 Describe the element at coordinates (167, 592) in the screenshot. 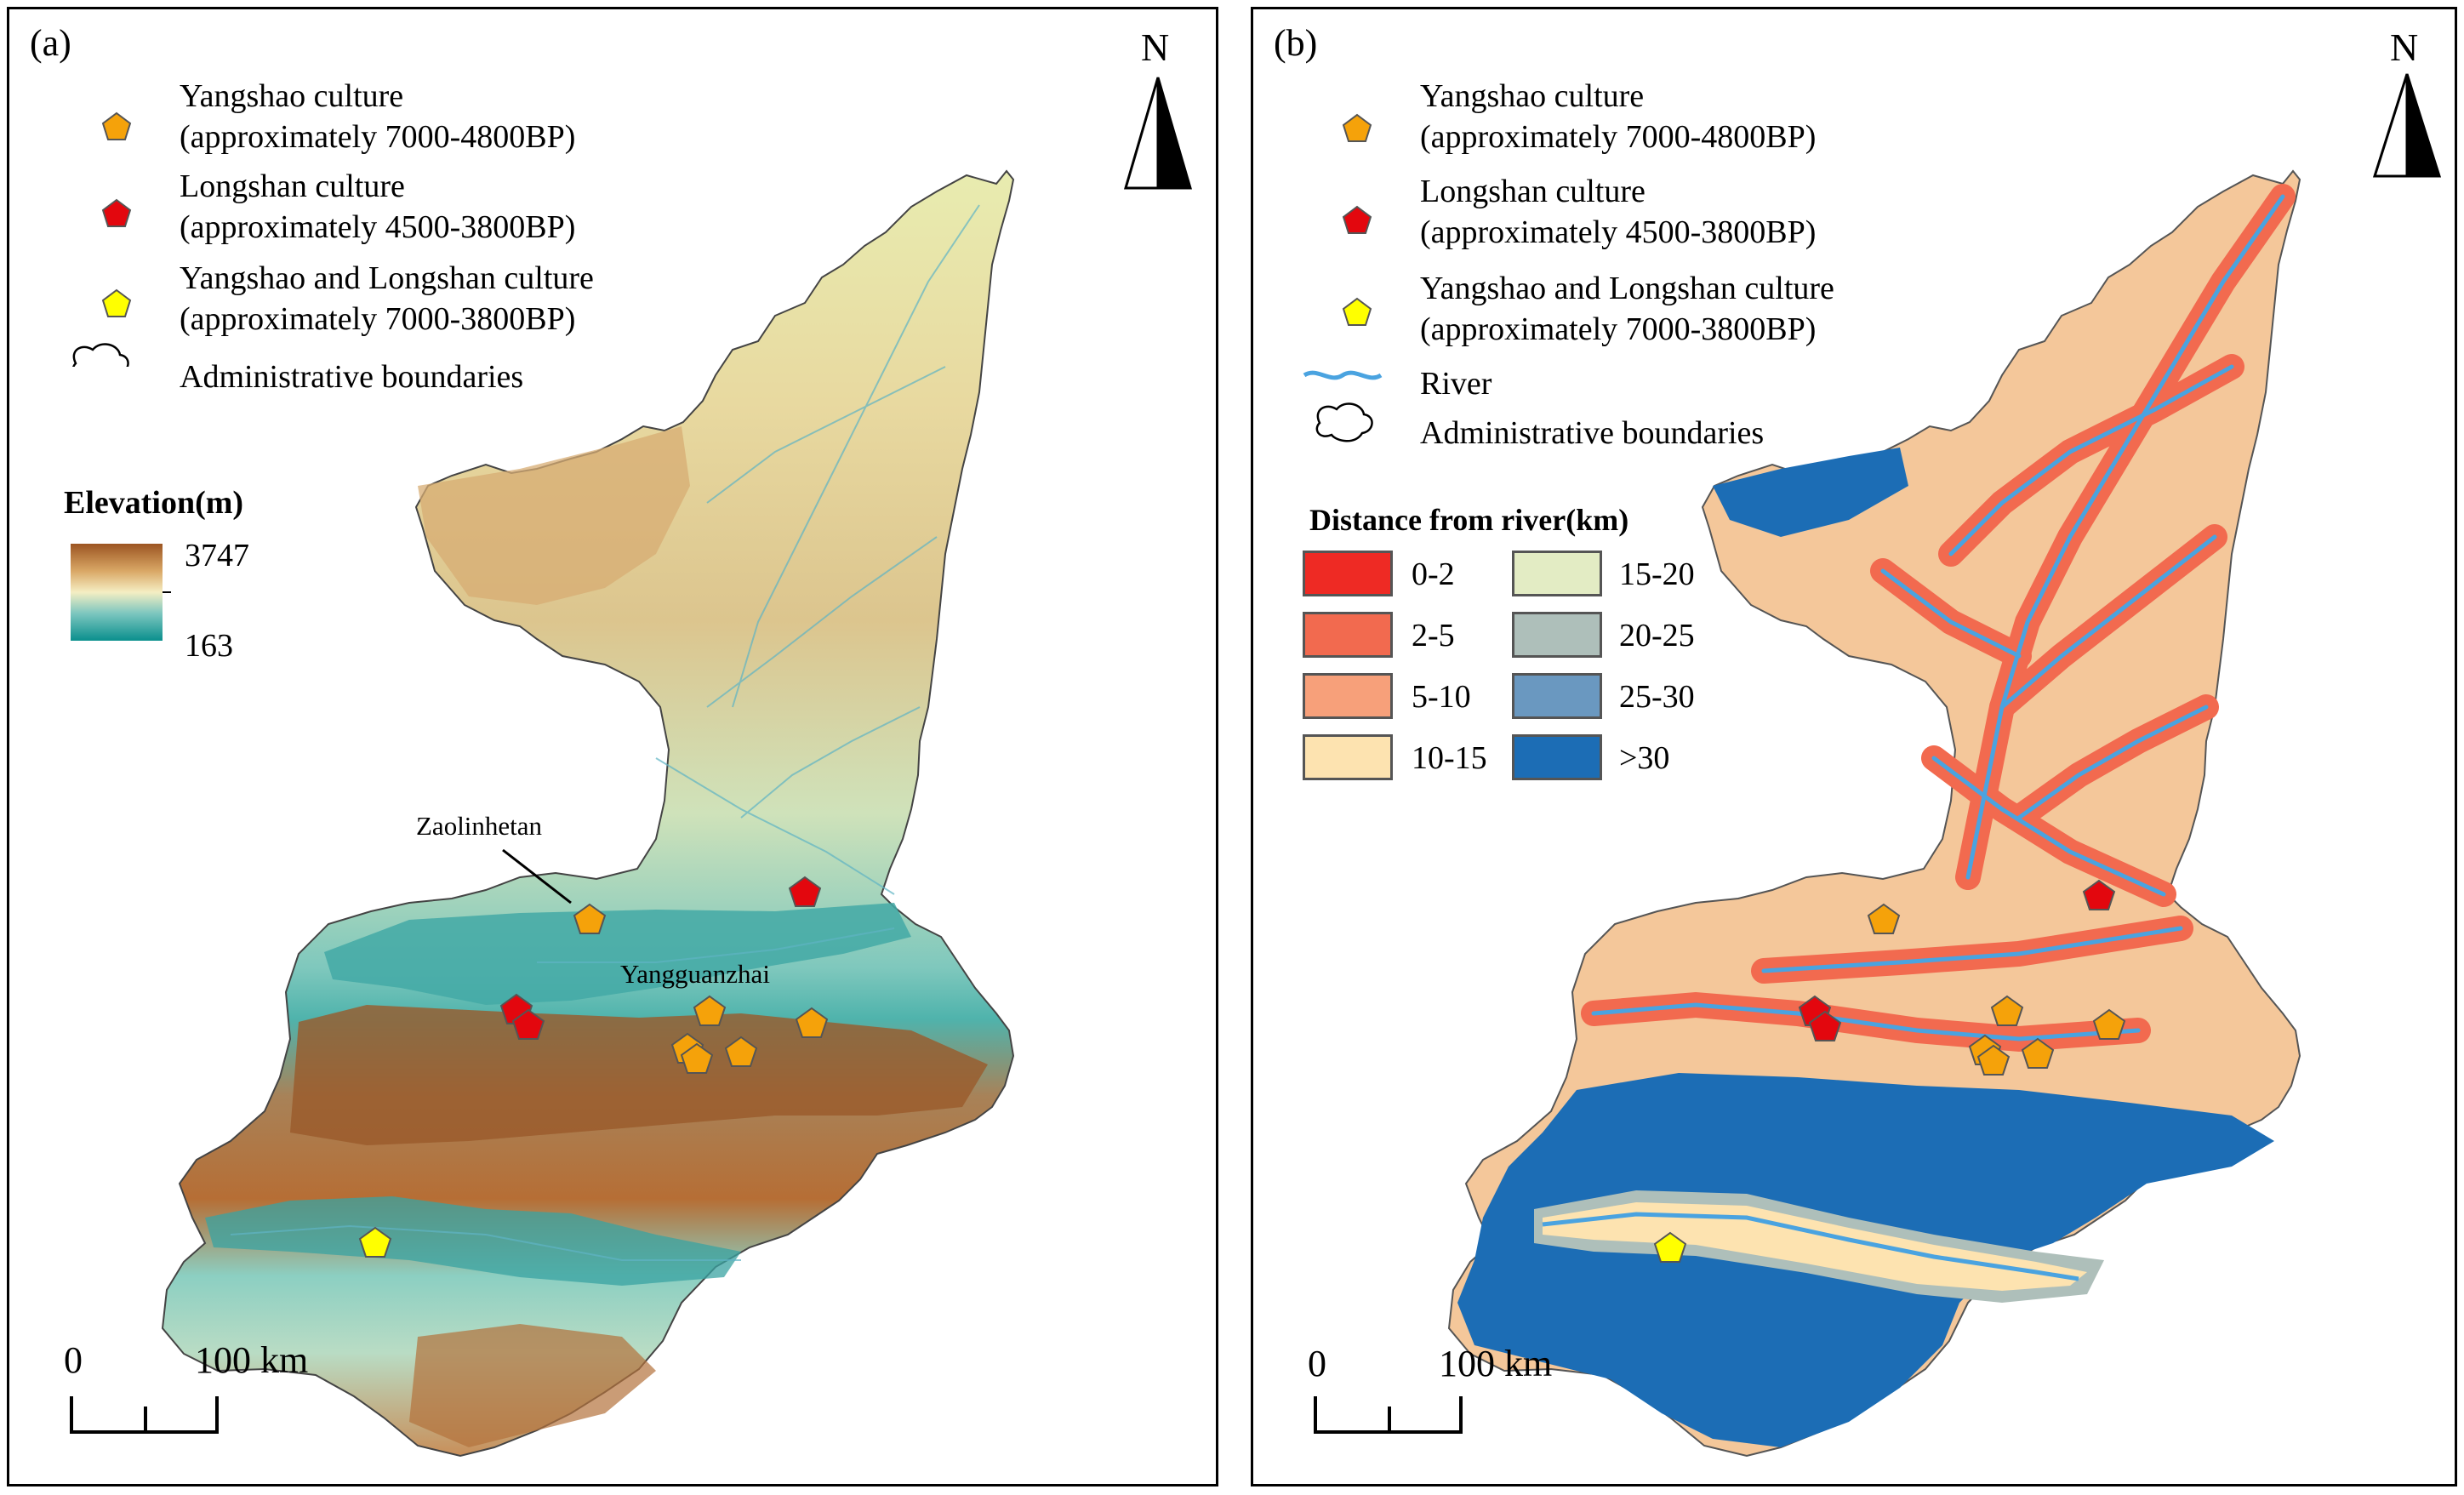

I see `elevation-ramp-tick` at that location.